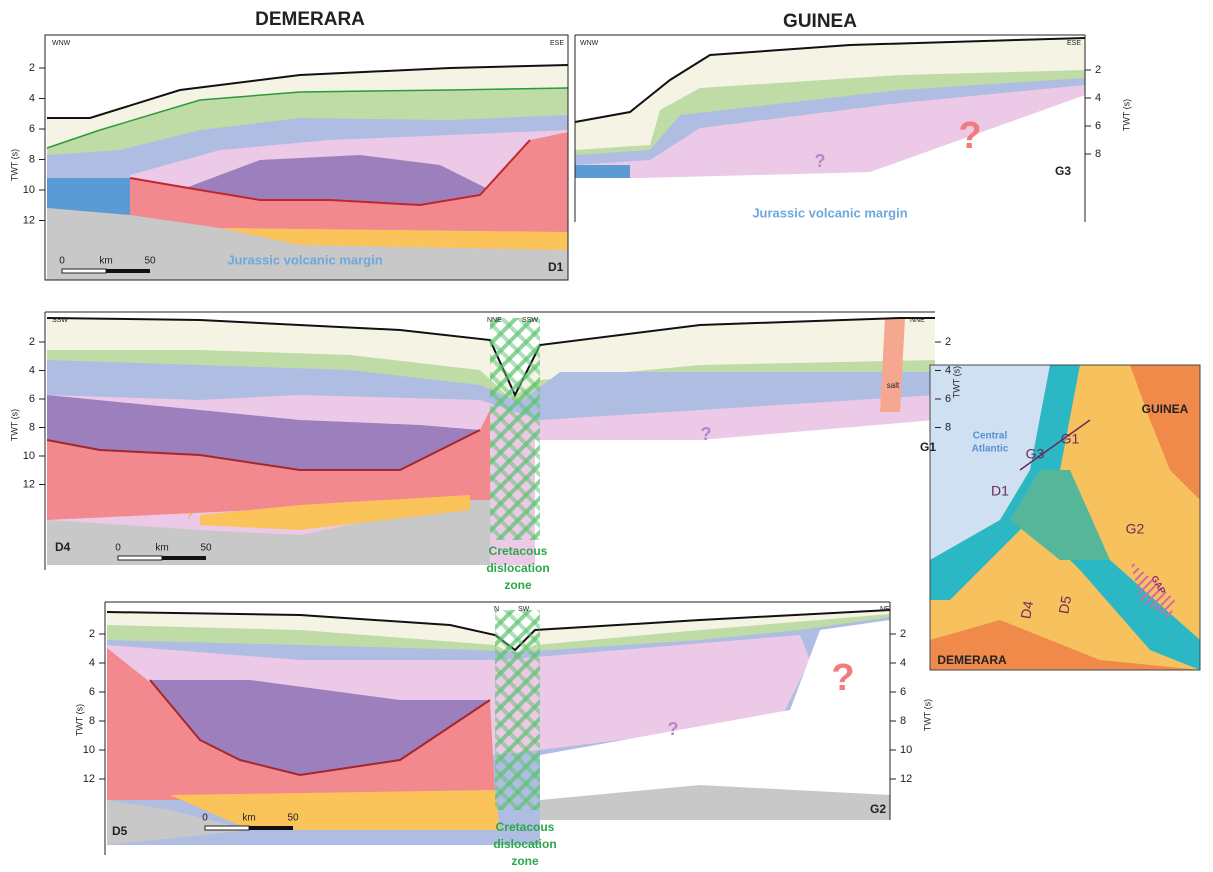  What do you see at coordinates (1000, 491) in the screenshot?
I see `map-line-label: D1` at bounding box center [1000, 491].